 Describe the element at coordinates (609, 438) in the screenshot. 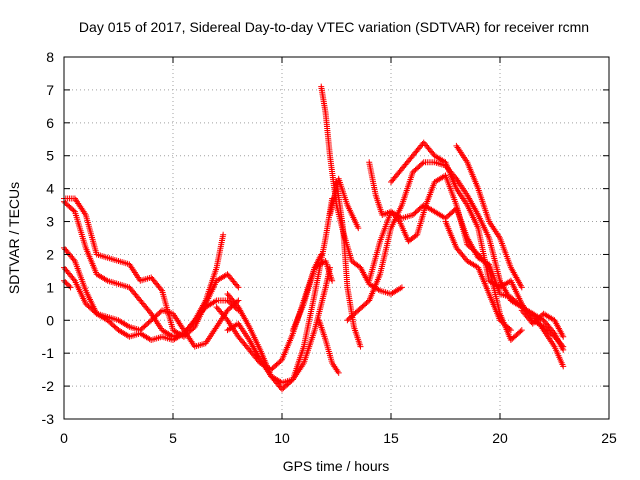

I see `x-tick-label: 25` at that location.